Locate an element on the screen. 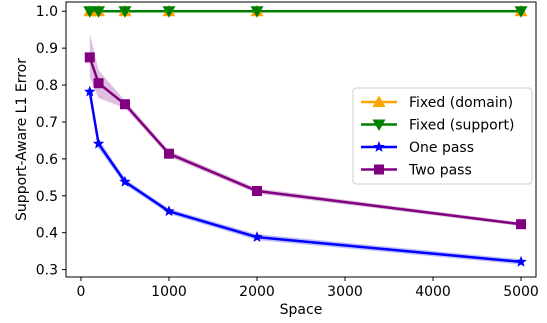 The height and width of the screenshot is (323, 547). legend-marker-fixed-domain is located at coordinates (379, 101).